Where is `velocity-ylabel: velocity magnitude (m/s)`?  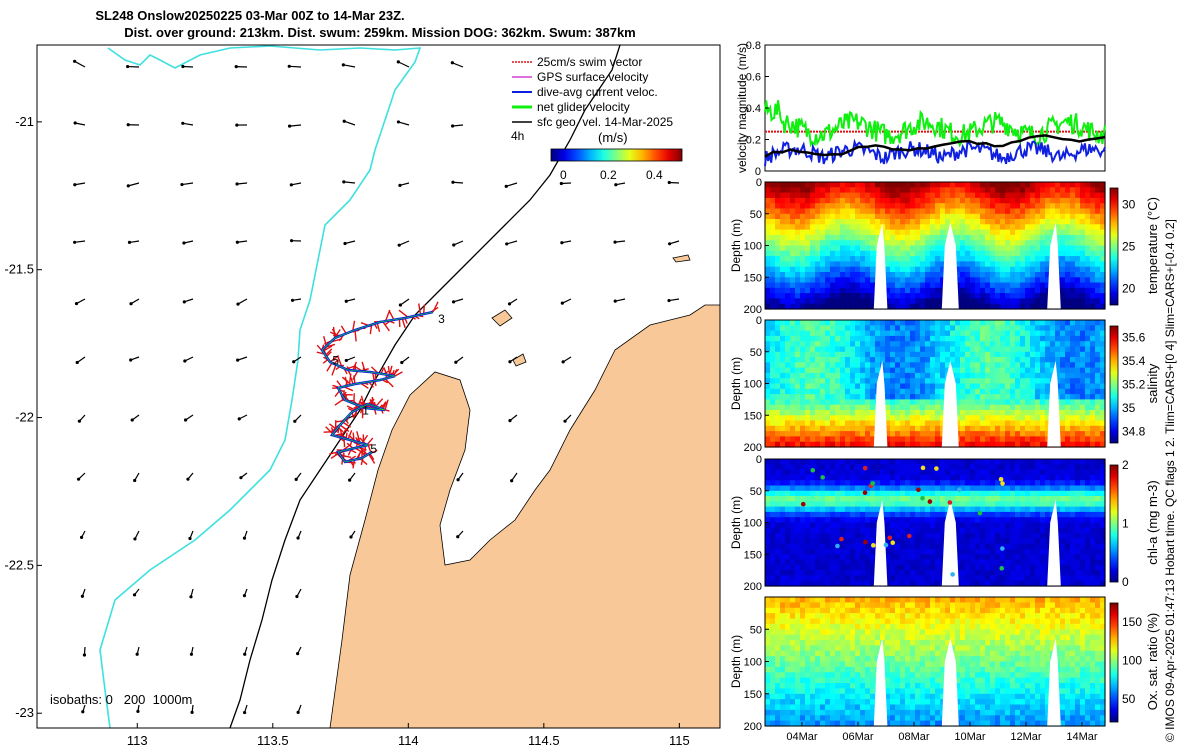
velocity-ylabel: velocity magnitude (m/s) is located at coordinates (742, 108).